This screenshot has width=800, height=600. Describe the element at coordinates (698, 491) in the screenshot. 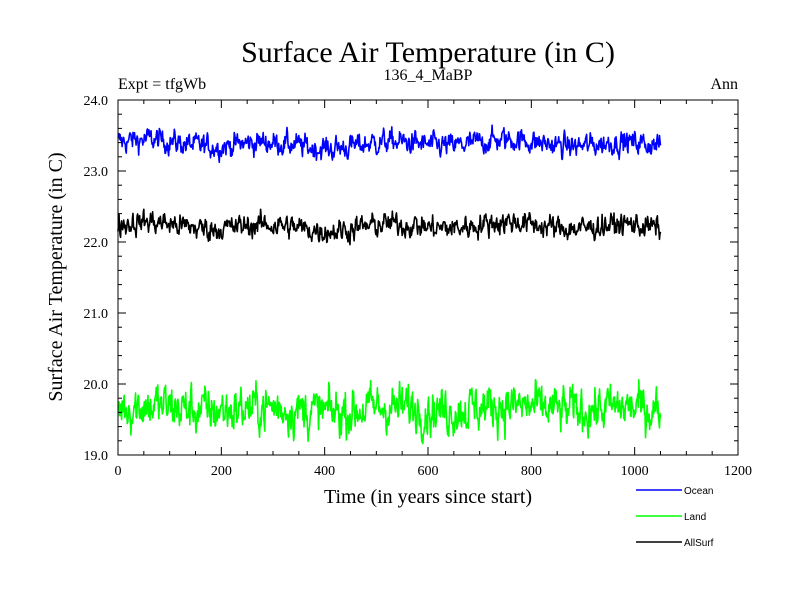

I see `legend-label-ocean: Ocean` at that location.